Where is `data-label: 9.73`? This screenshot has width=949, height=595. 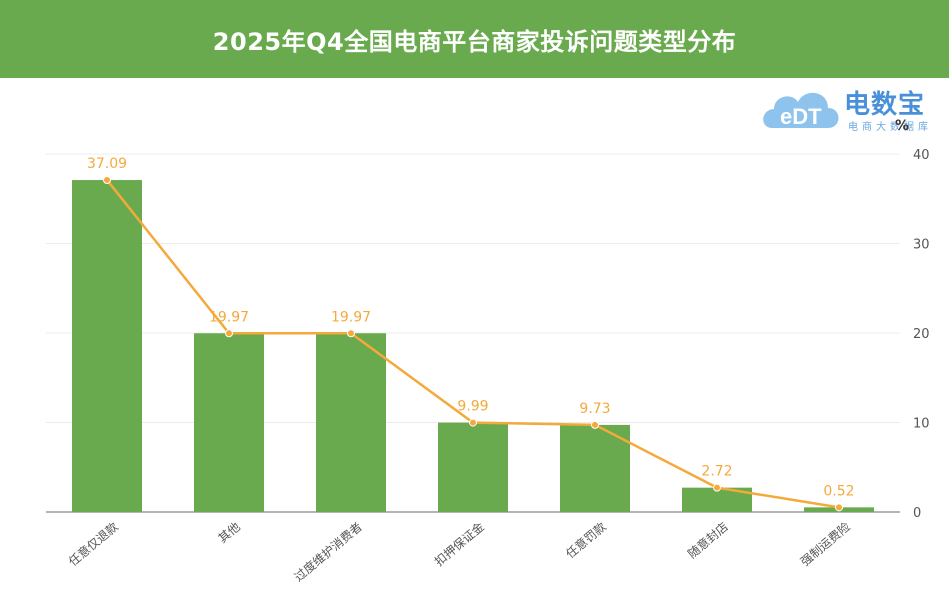
data-label: 9.73 is located at coordinates (594, 409).